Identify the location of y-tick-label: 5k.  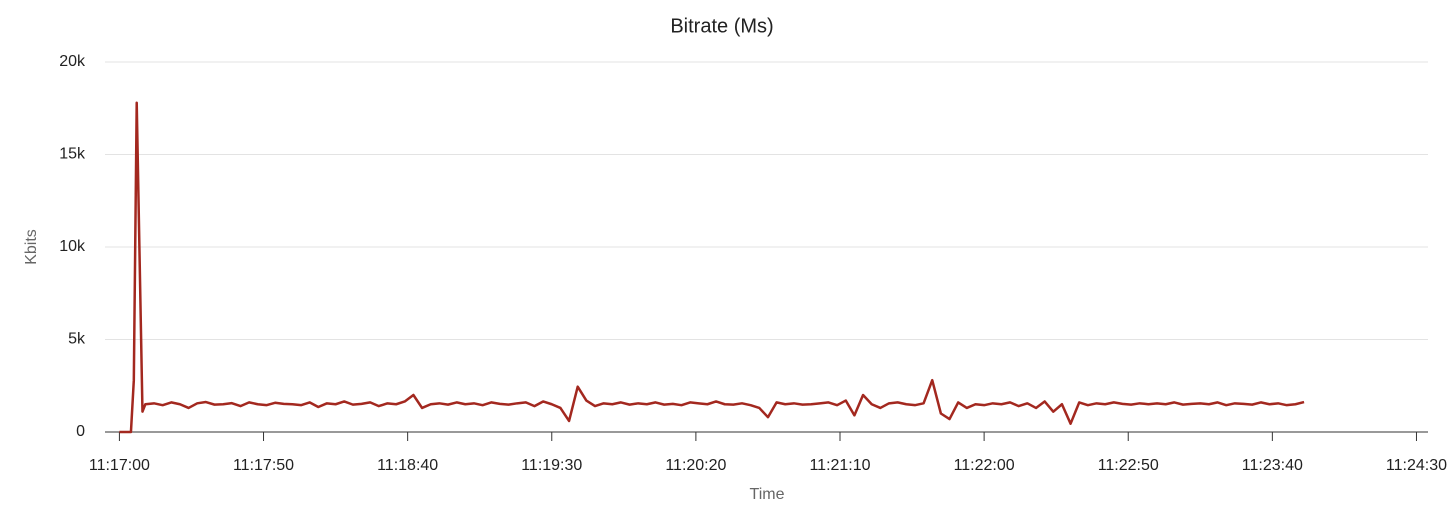
(77, 339).